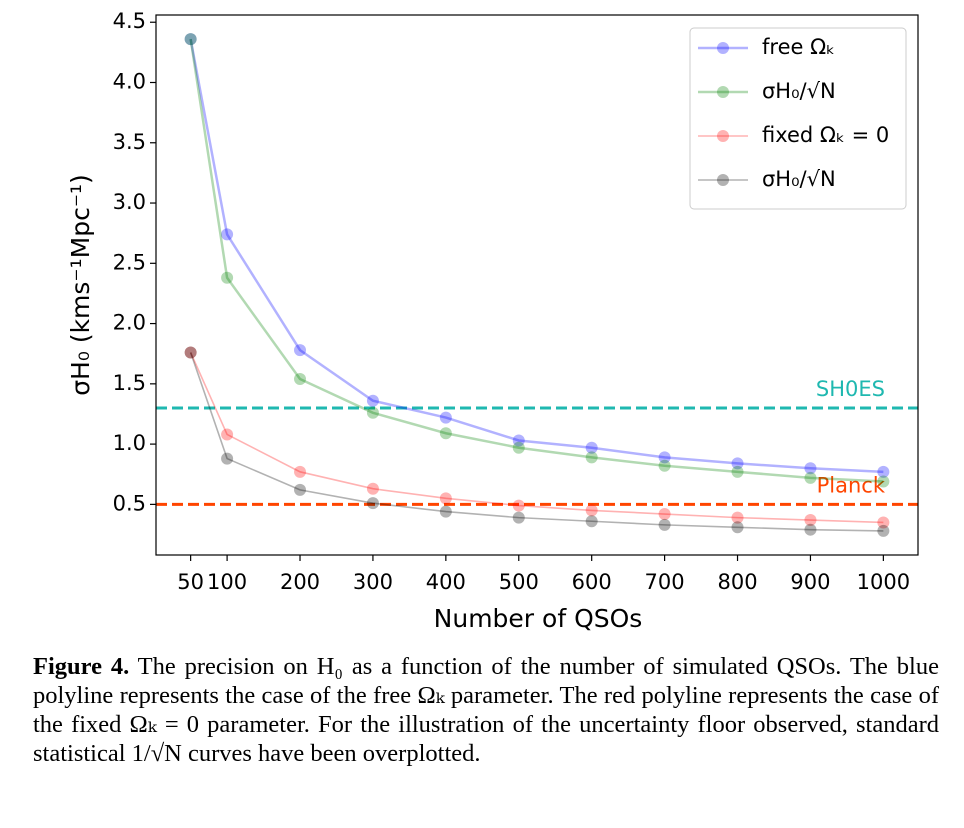 This screenshot has width=964, height=828. What do you see at coordinates (80, 285) in the screenshot?
I see `y-axis-label: σH₀ (kms⁻¹Mpc⁻¹)` at bounding box center [80, 285].